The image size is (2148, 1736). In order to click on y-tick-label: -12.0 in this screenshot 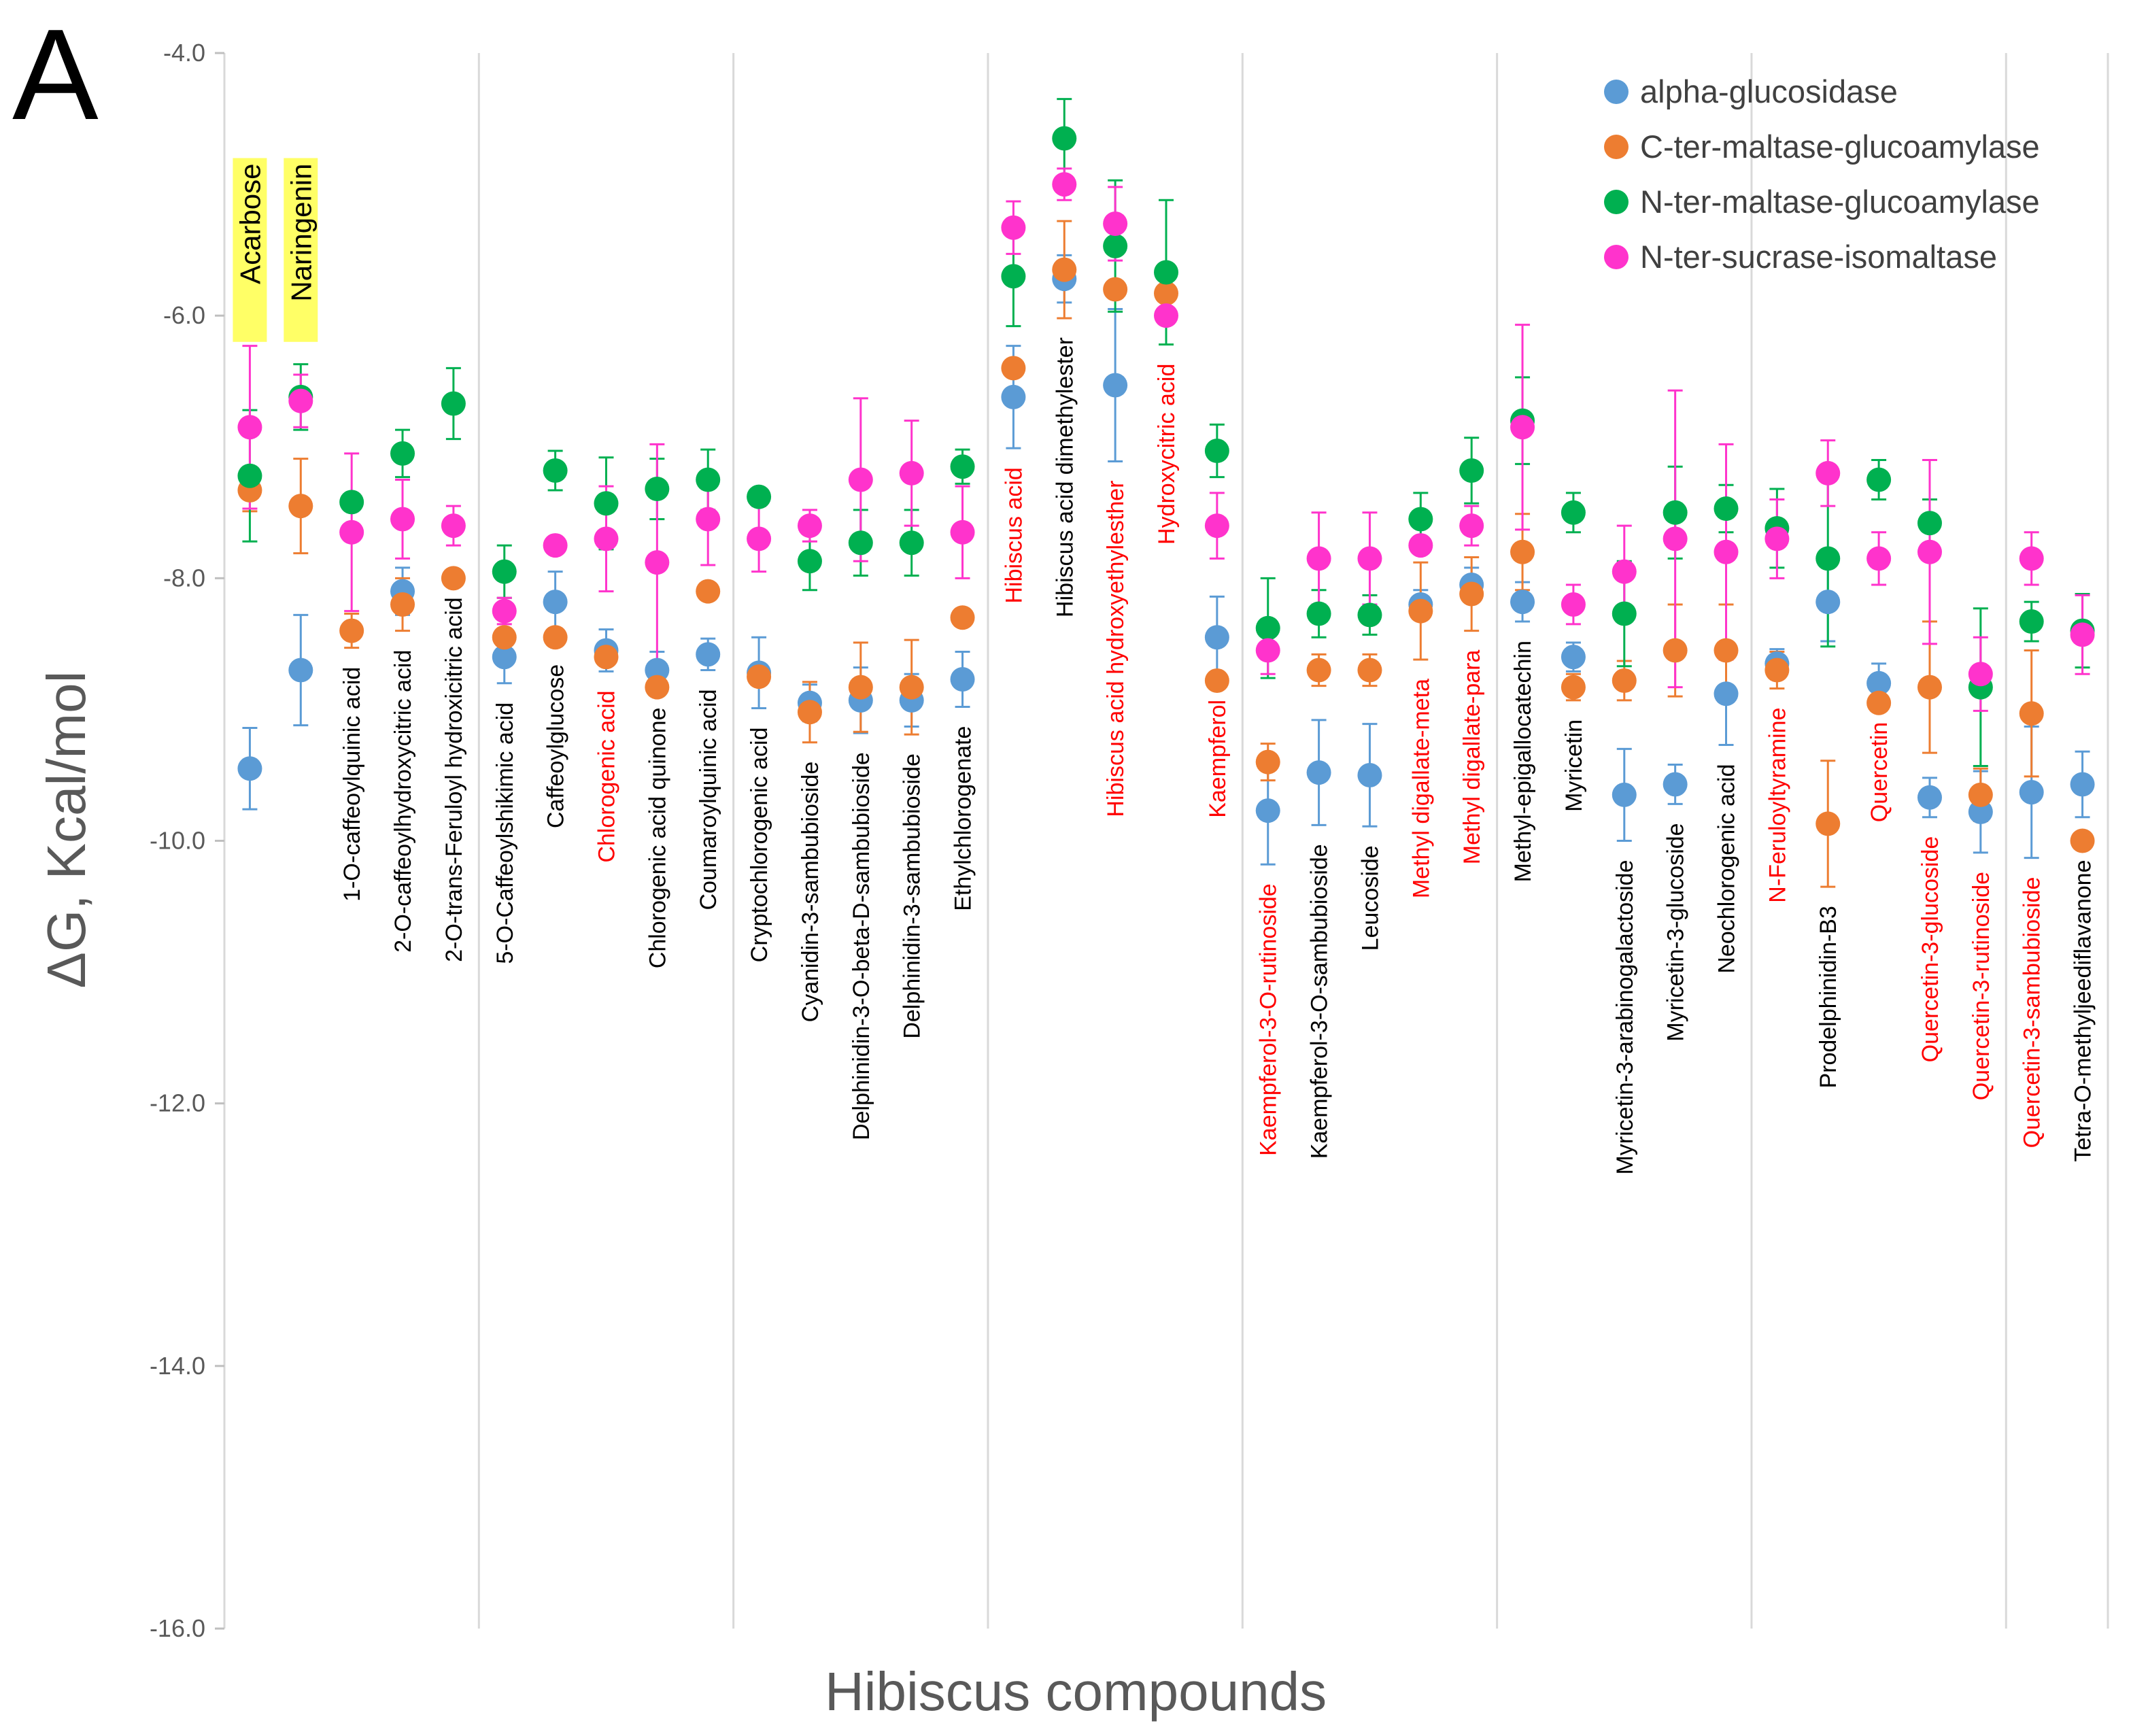, I will do `click(177, 1103)`.